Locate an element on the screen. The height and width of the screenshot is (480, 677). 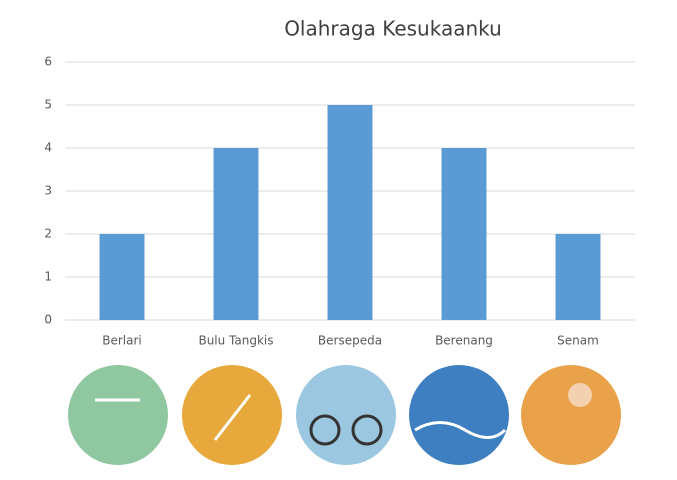
illustration-cycling is located at coordinates (346, 415).